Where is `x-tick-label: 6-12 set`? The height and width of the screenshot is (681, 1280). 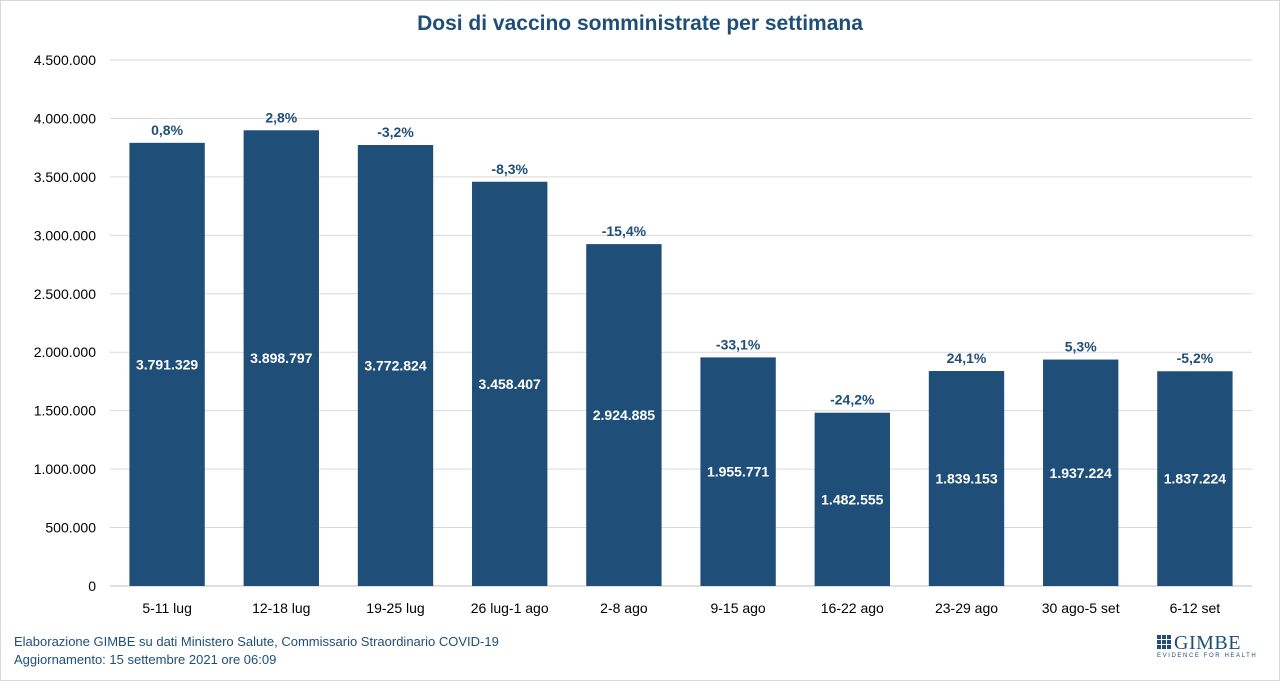 x-tick-label: 6-12 set is located at coordinates (1195, 608).